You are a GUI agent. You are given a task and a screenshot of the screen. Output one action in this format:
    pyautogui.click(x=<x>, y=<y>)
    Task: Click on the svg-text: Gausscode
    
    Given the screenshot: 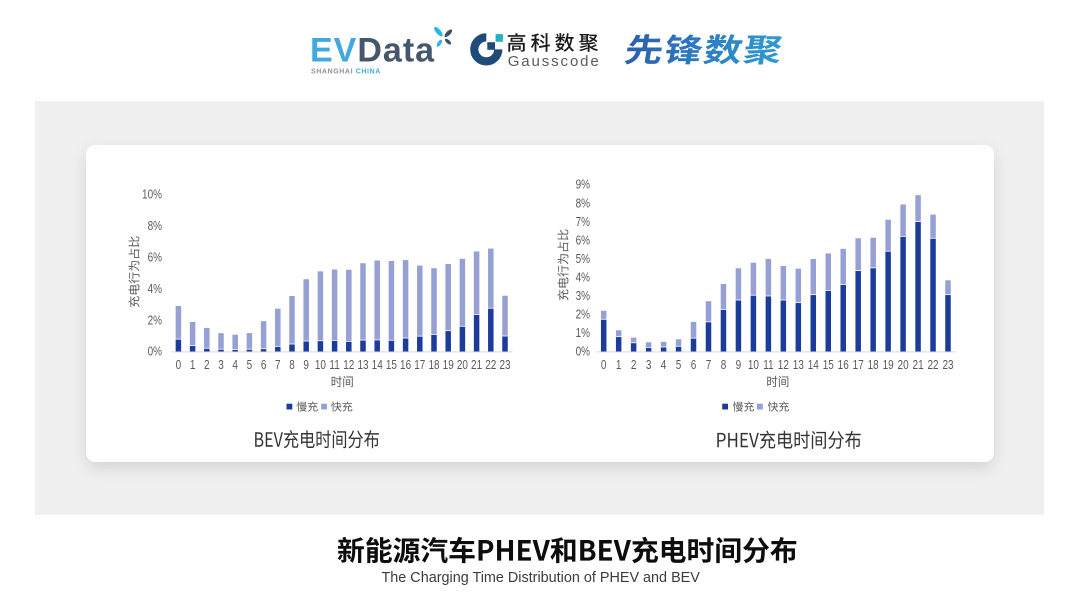 What is the action you would take?
    pyautogui.click(x=554, y=61)
    